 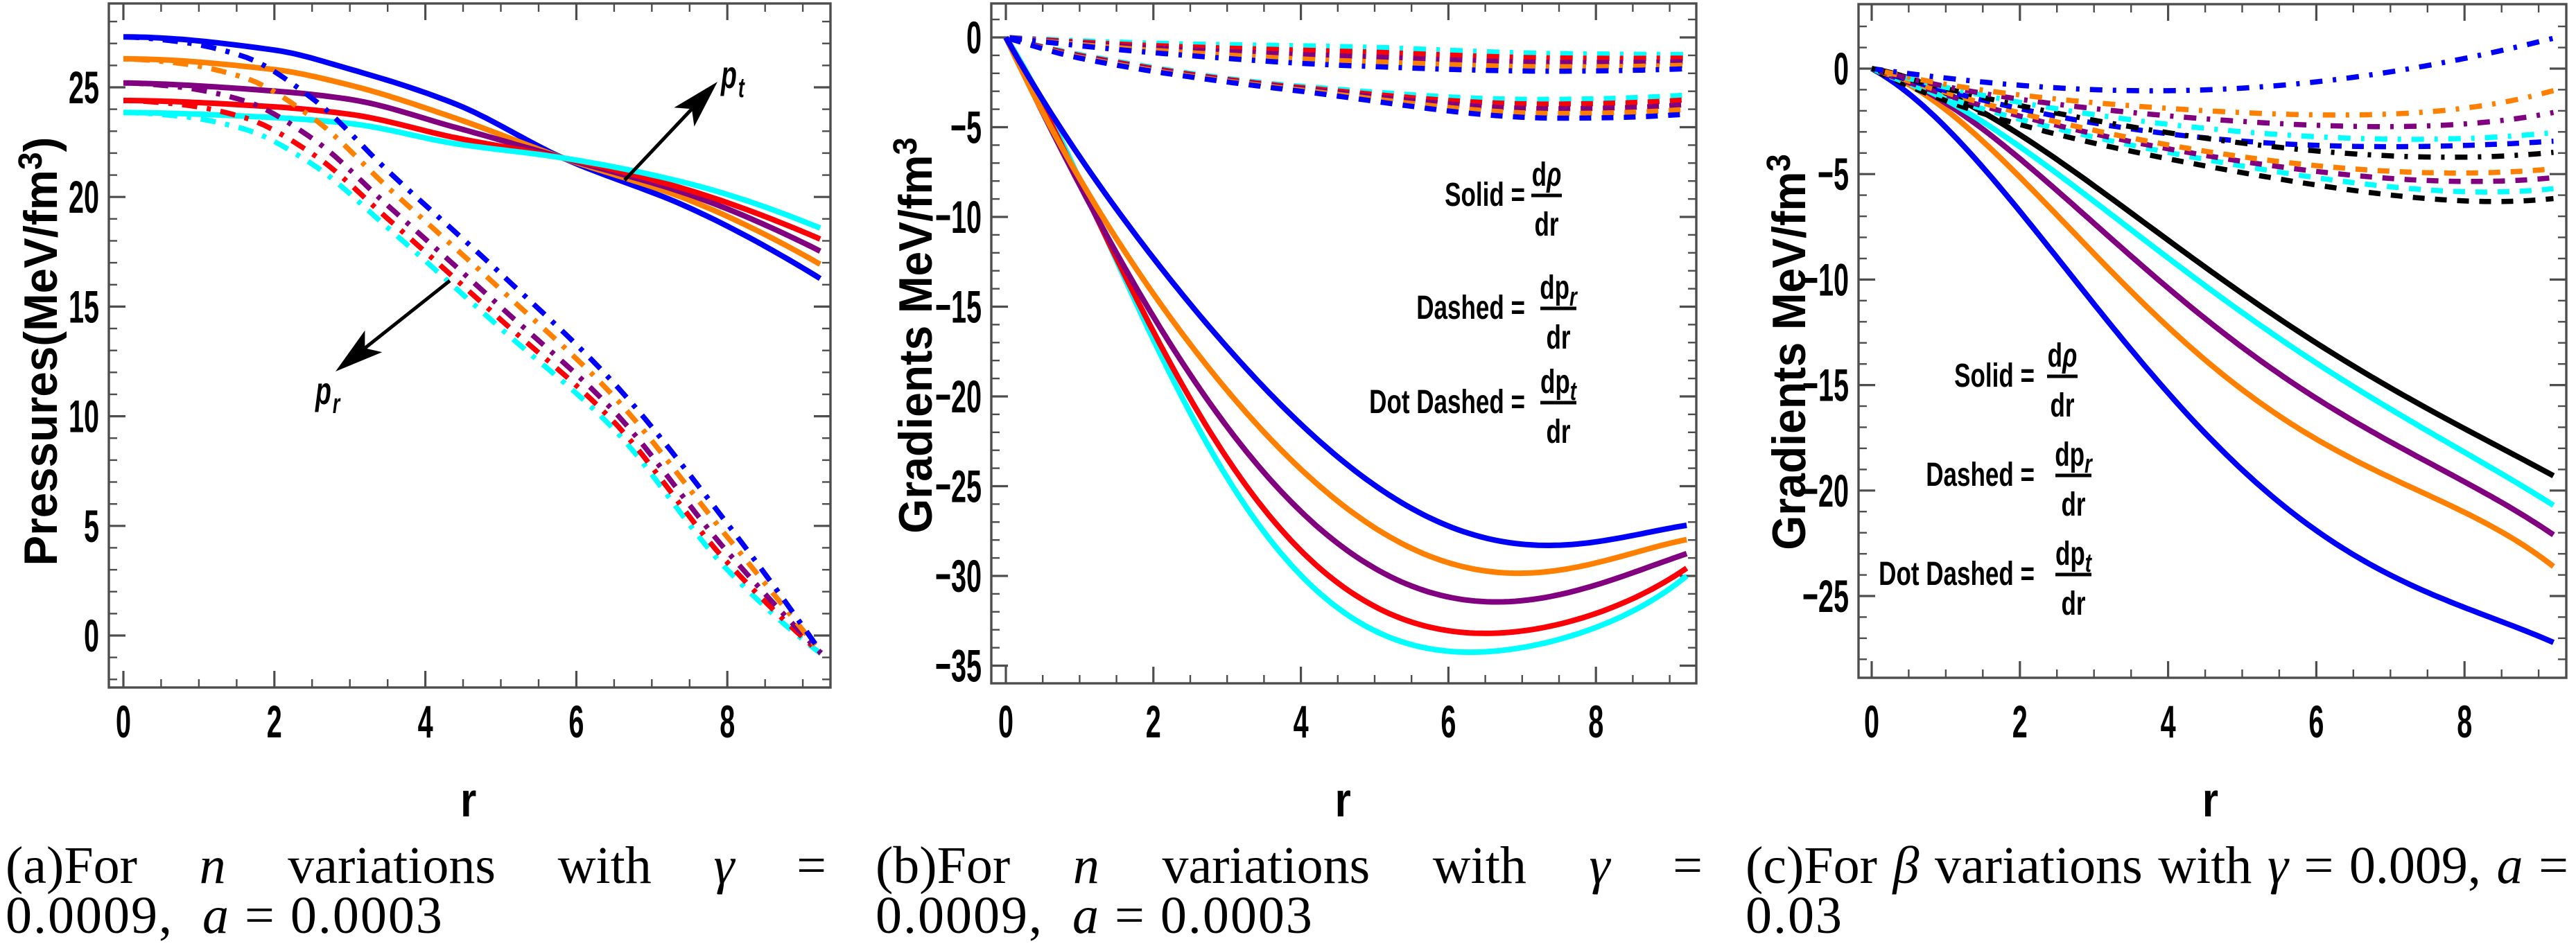 I want to click on svg-text: 20, so click(x=84, y=197).